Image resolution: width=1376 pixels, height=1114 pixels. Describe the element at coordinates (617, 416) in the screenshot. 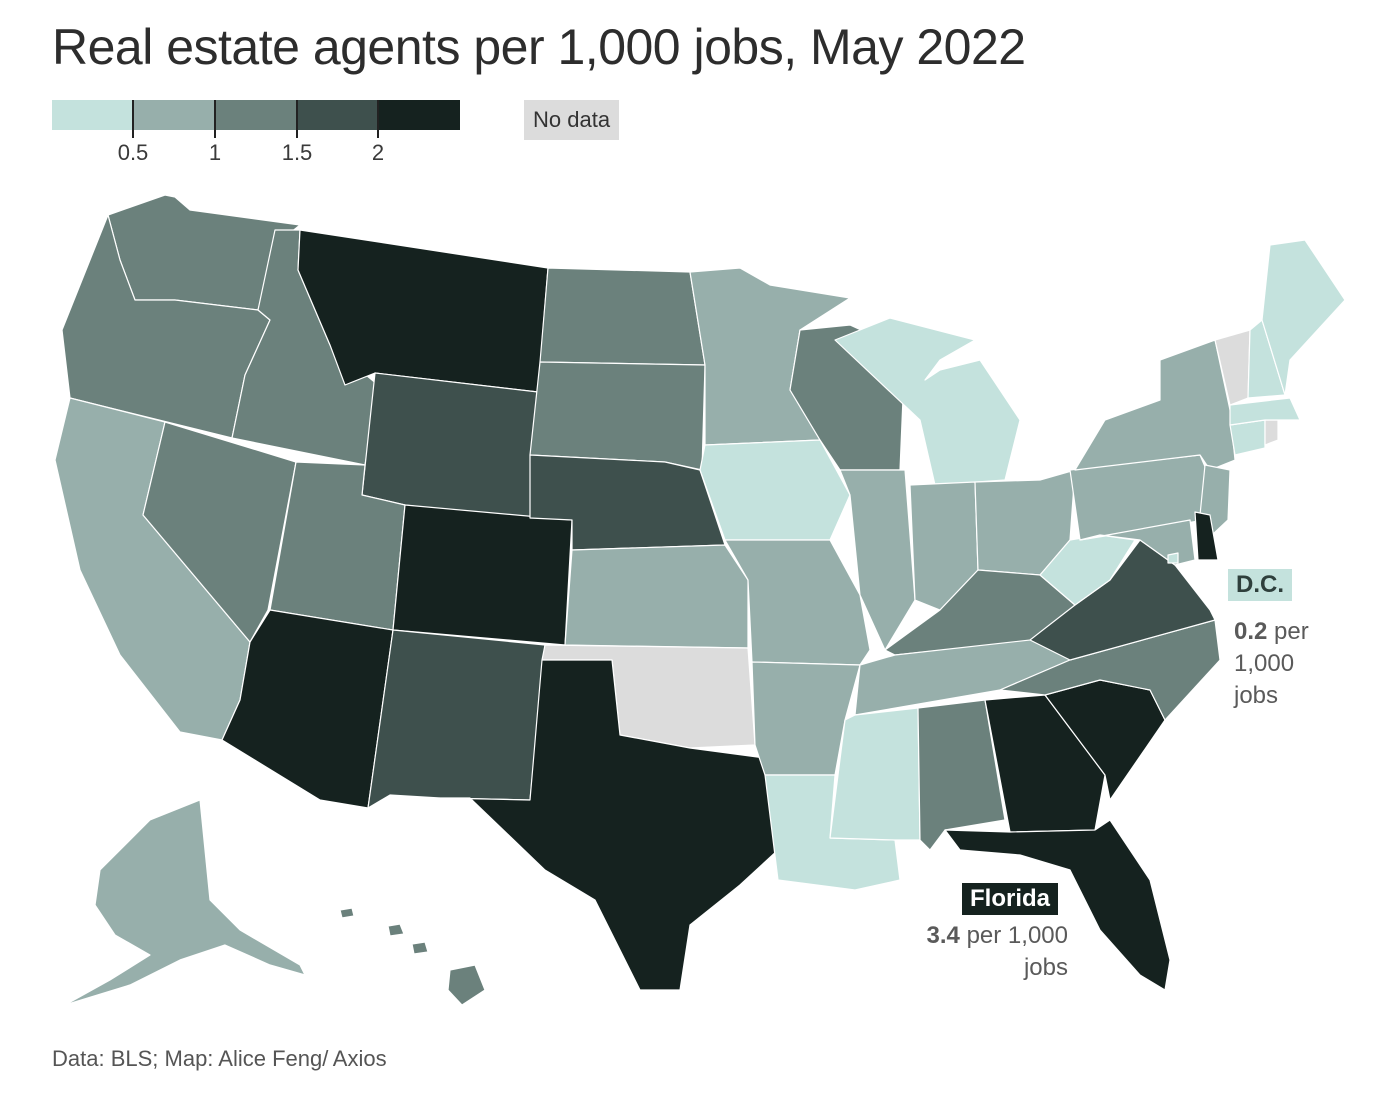

I see `state-south-dakota` at that location.